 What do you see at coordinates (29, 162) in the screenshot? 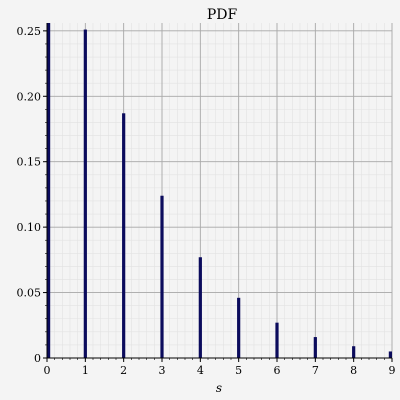
I see `y-tick-label: 0.15` at bounding box center [29, 162].